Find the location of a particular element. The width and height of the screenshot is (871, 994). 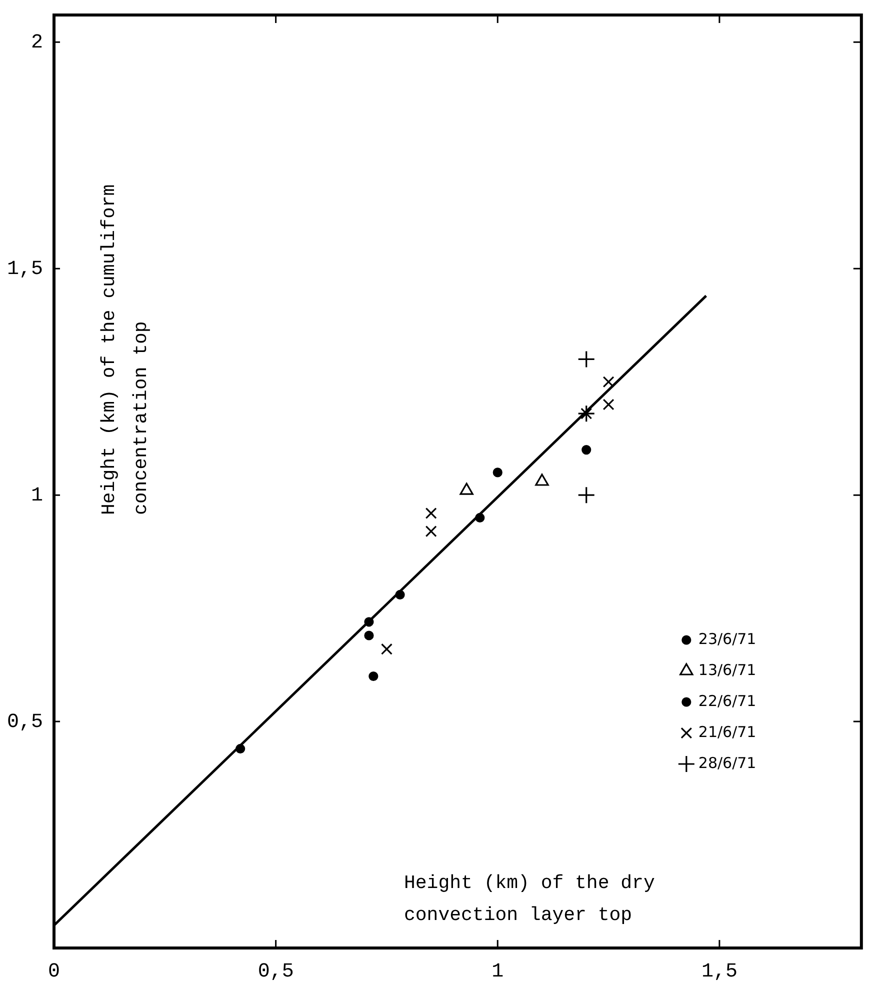

legend-label: 23/6/71 is located at coordinates (727, 639).